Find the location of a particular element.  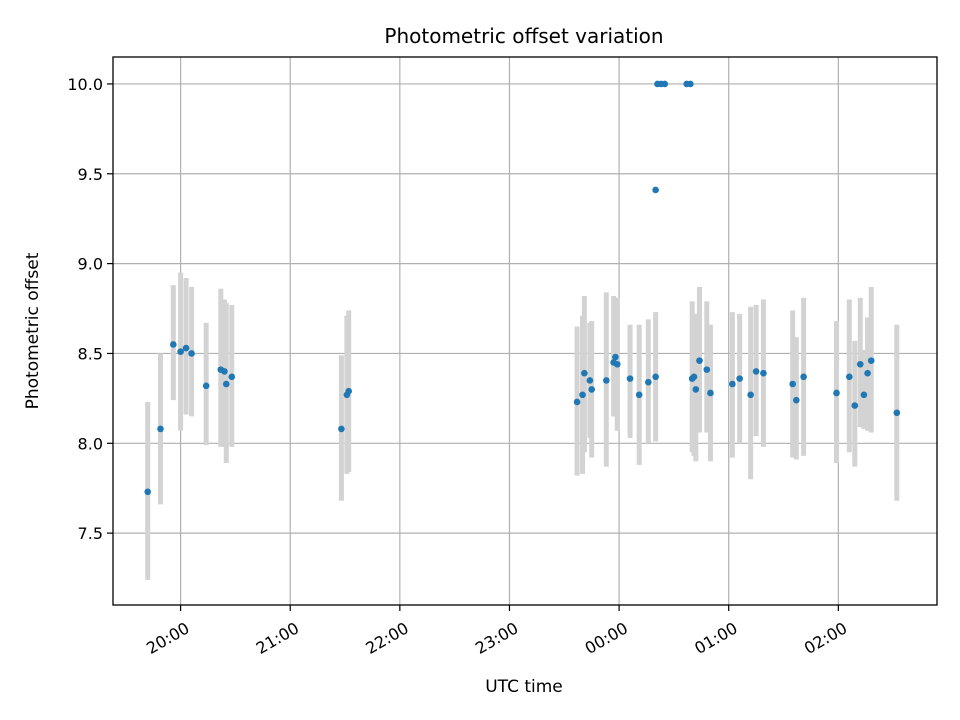

x-axis: 20:00 21:00 22:00 23:00 00:00 01:00 02:00 is located at coordinates (496, 631).